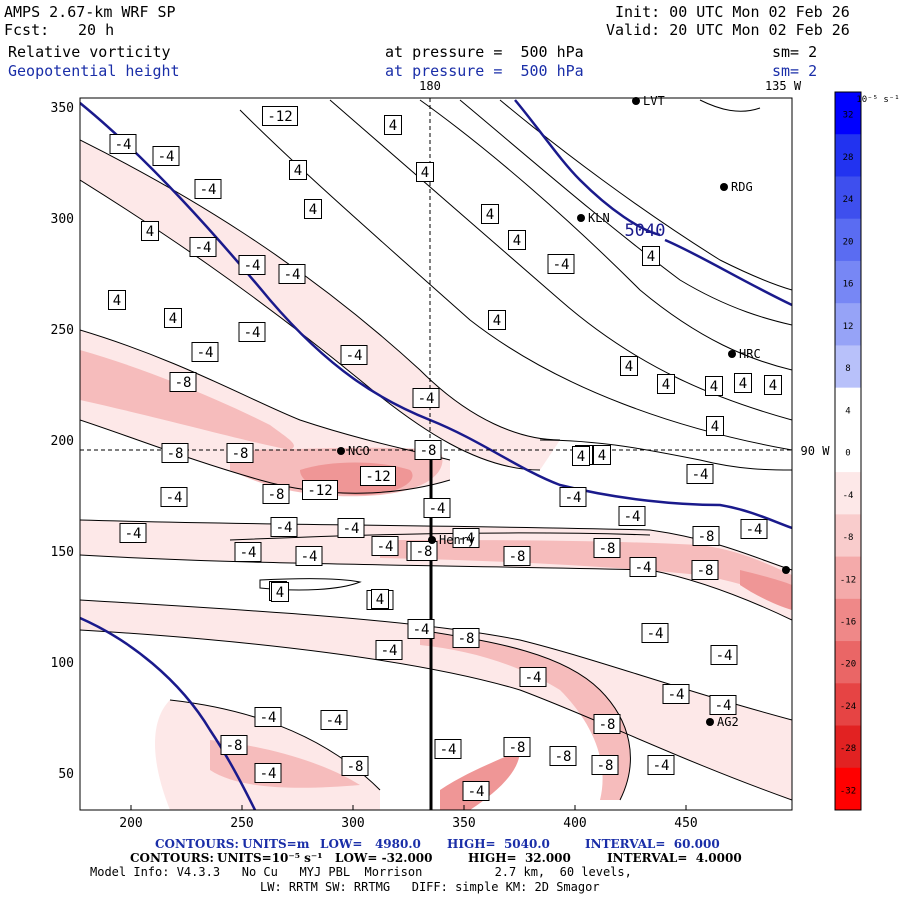 The image size is (900, 900). I want to click on pressure-level-1: at pressure = 500 hPa, so click(484, 52).